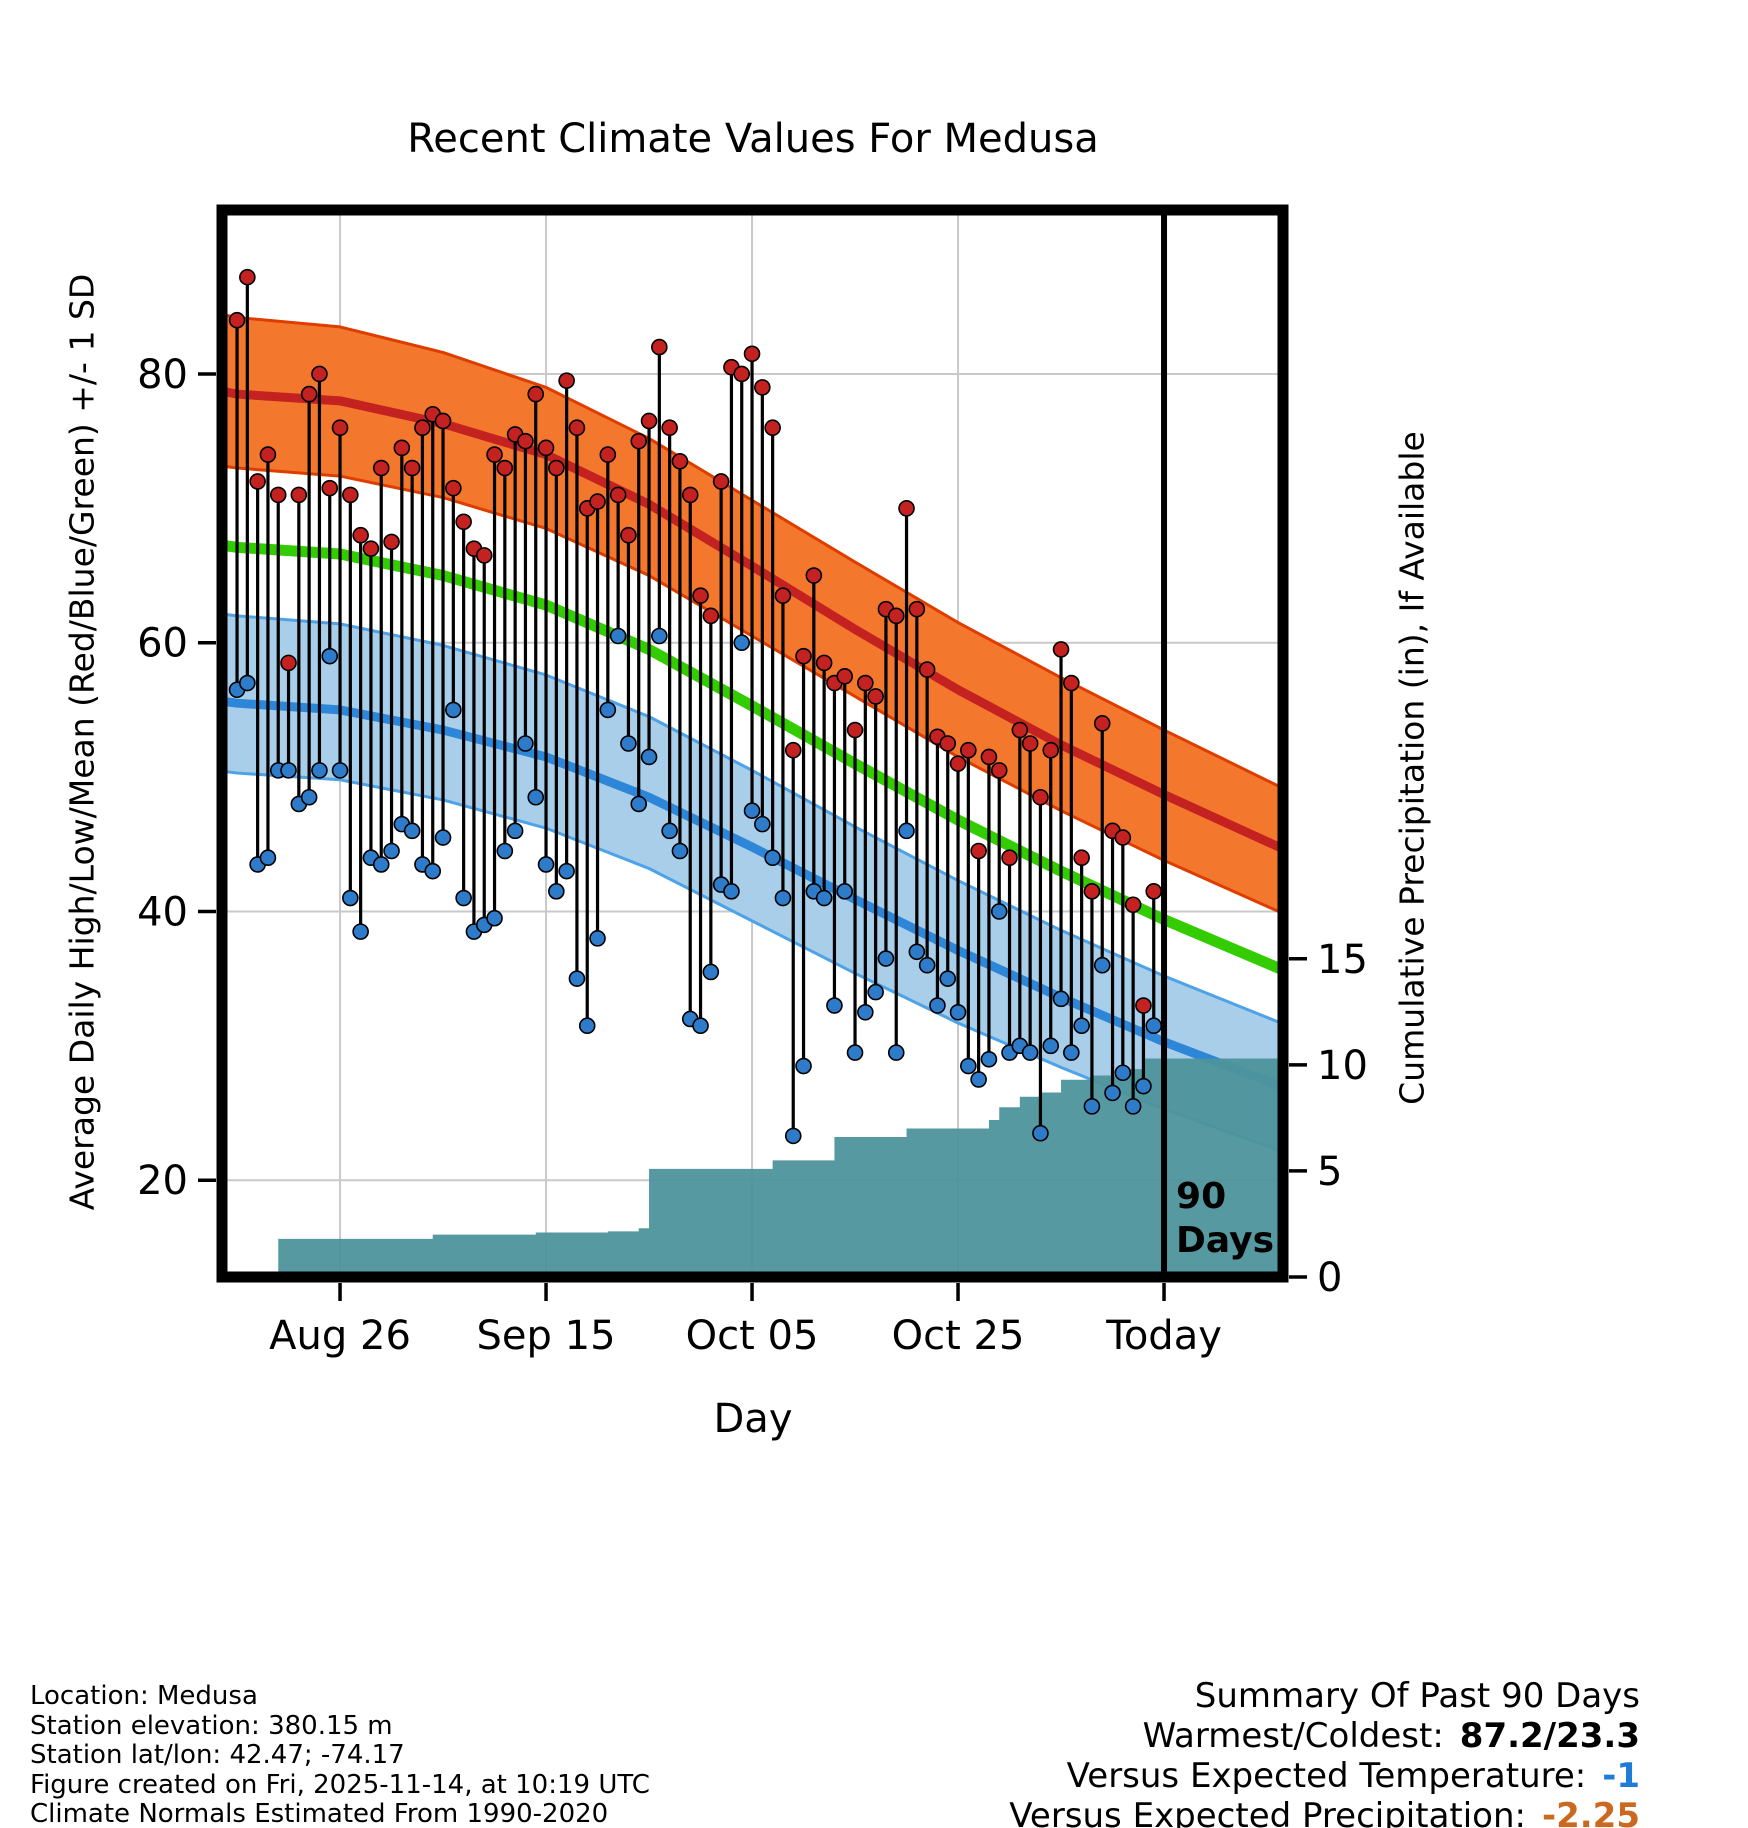  I want to click on y-left-tick-label: 40, so click(162, 912).